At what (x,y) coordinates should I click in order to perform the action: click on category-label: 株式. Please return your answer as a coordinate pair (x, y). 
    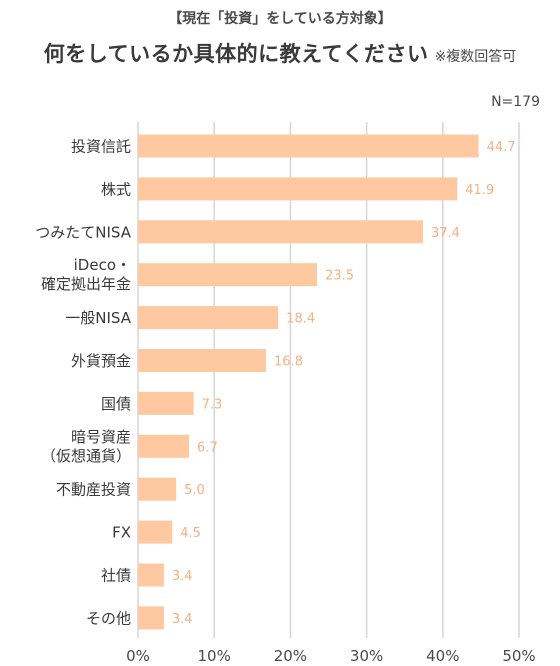
    Looking at the image, I should click on (116, 189).